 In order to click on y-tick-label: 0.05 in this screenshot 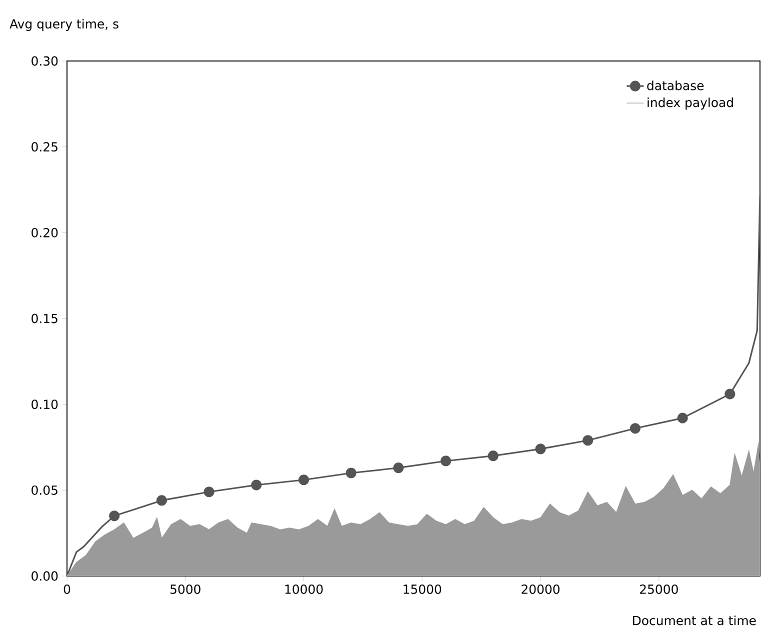, I will do `click(45, 490)`.